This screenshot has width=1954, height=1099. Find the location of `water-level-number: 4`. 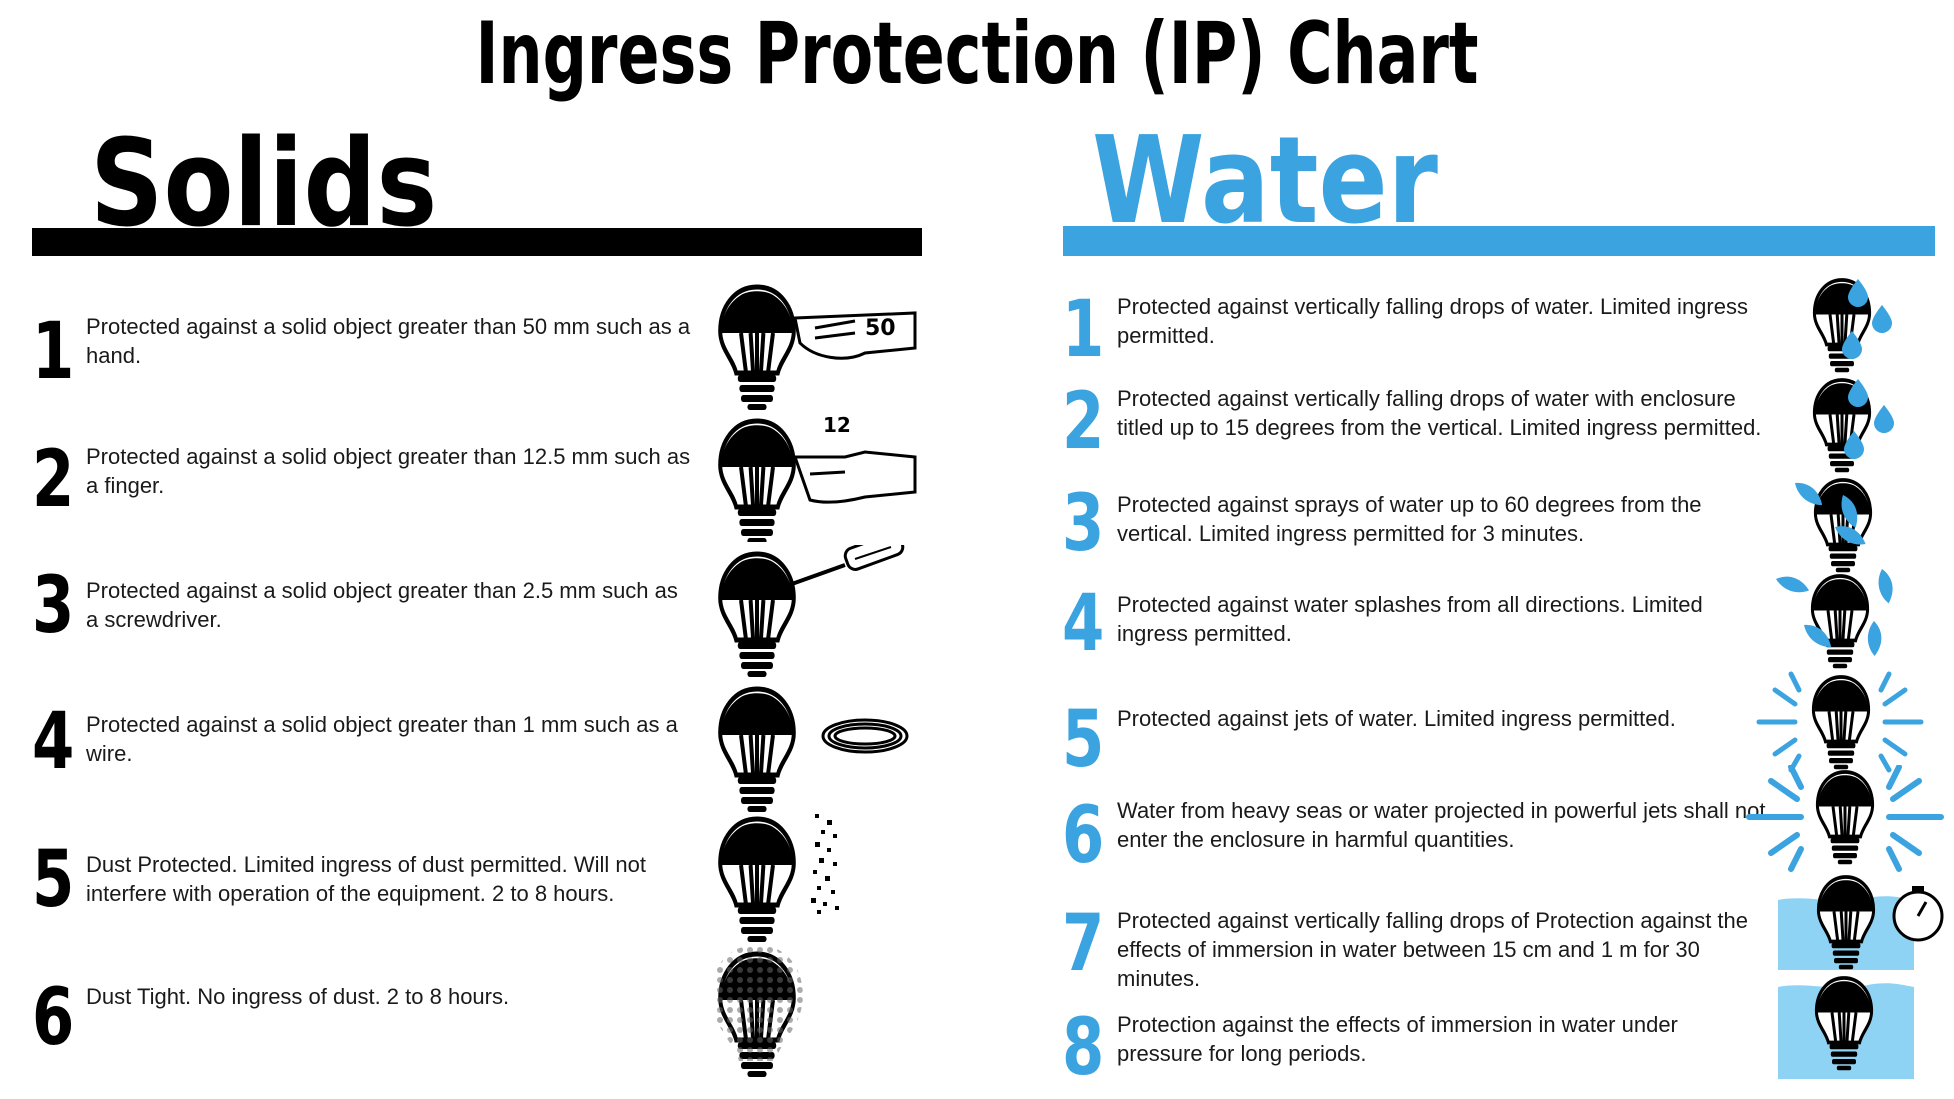

water-level-number: 4 is located at coordinates (1083, 624).